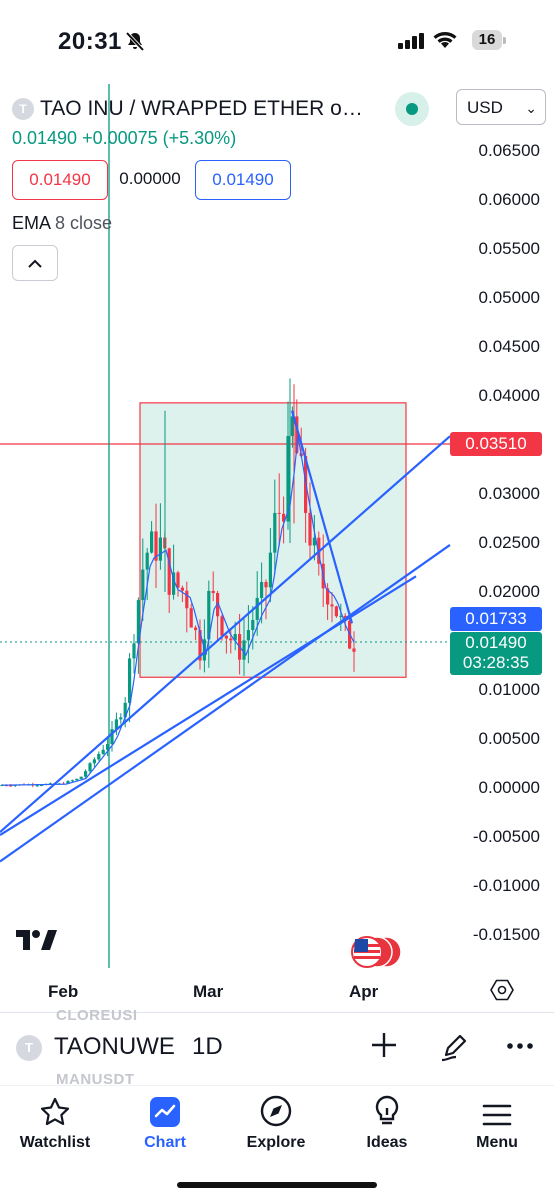 This screenshot has height=1201, width=554. Describe the element at coordinates (38, 940) in the screenshot. I see `tradingview-logo-icon` at that location.